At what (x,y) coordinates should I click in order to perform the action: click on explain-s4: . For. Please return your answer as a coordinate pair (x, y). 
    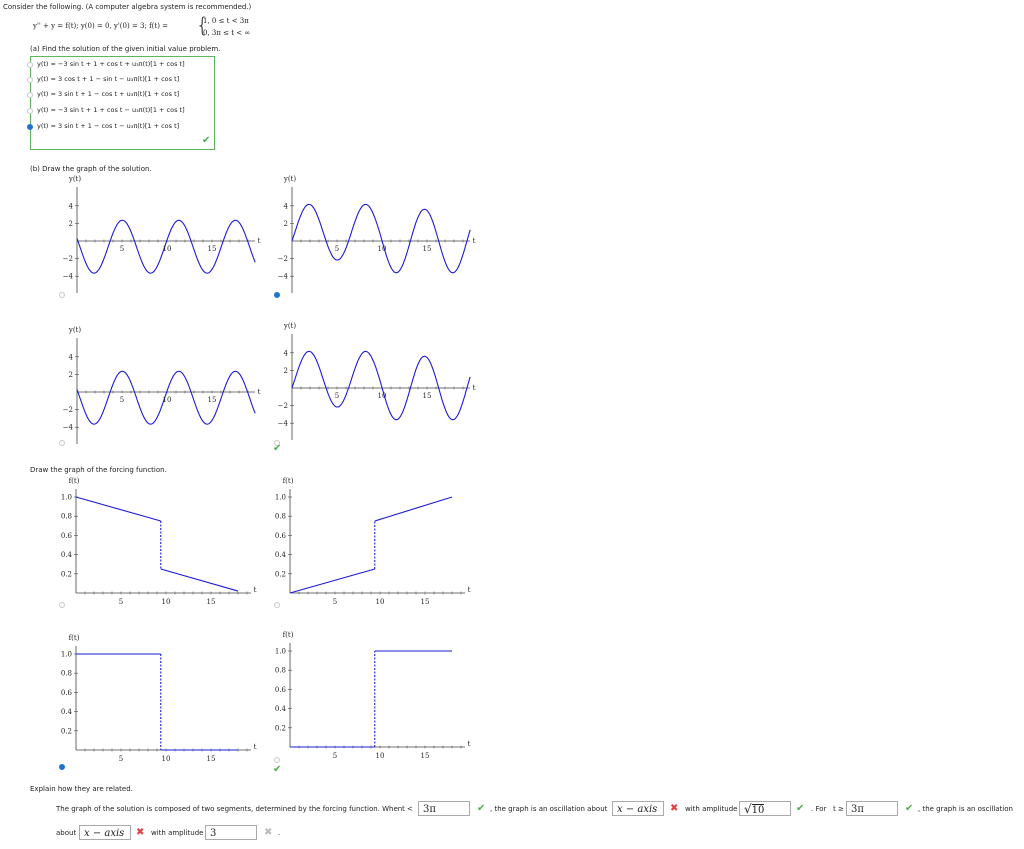
    Looking at the image, I should click on (819, 809).